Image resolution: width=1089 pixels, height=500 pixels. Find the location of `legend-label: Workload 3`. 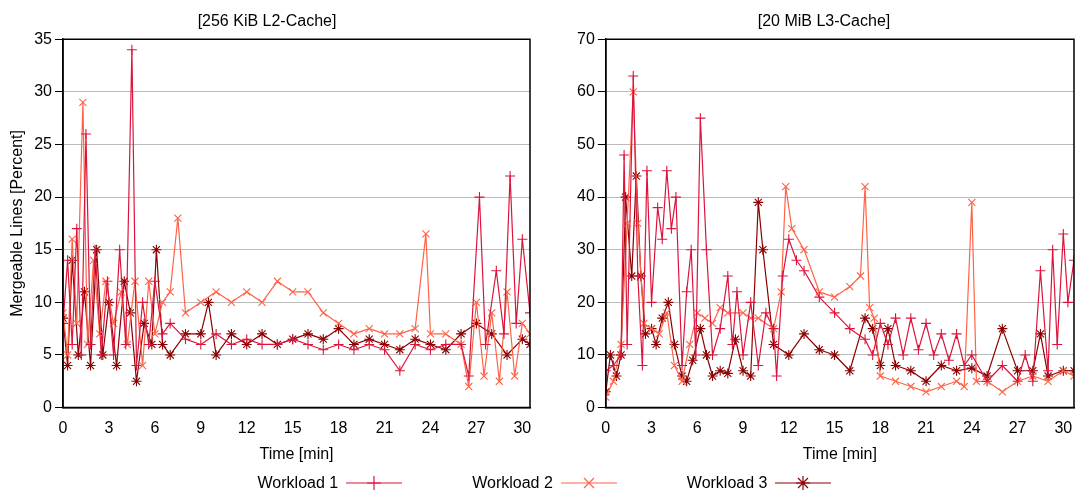

legend-label: Workload 3 is located at coordinates (727, 483).